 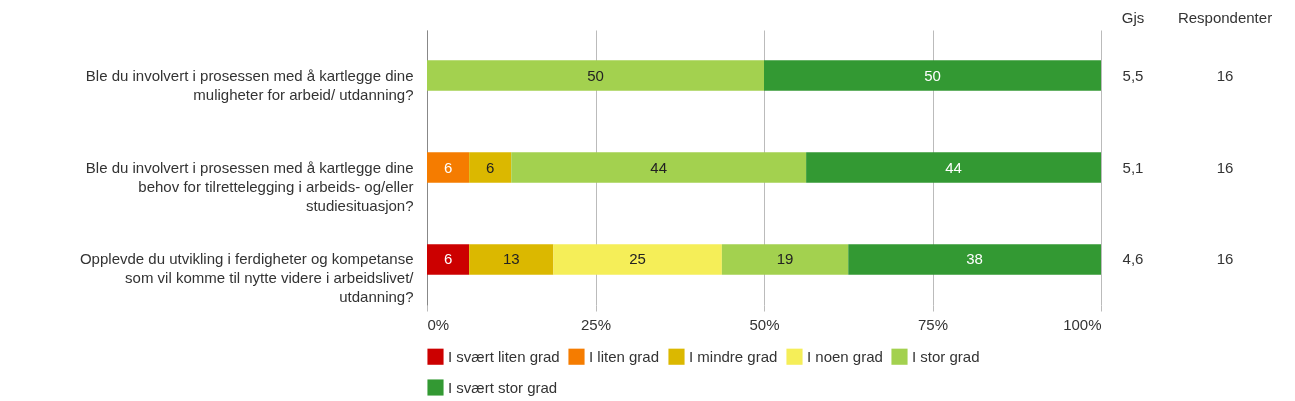 What do you see at coordinates (1082, 324) in the screenshot?
I see `x-tick-label: 100%` at bounding box center [1082, 324].